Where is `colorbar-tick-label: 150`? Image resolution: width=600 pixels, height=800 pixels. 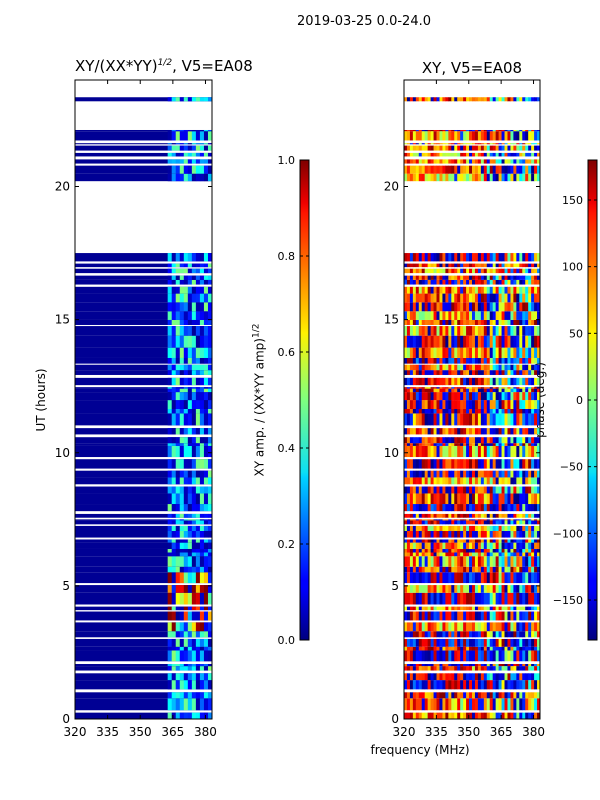 colorbar-tick-label: 150 is located at coordinates (572, 200).